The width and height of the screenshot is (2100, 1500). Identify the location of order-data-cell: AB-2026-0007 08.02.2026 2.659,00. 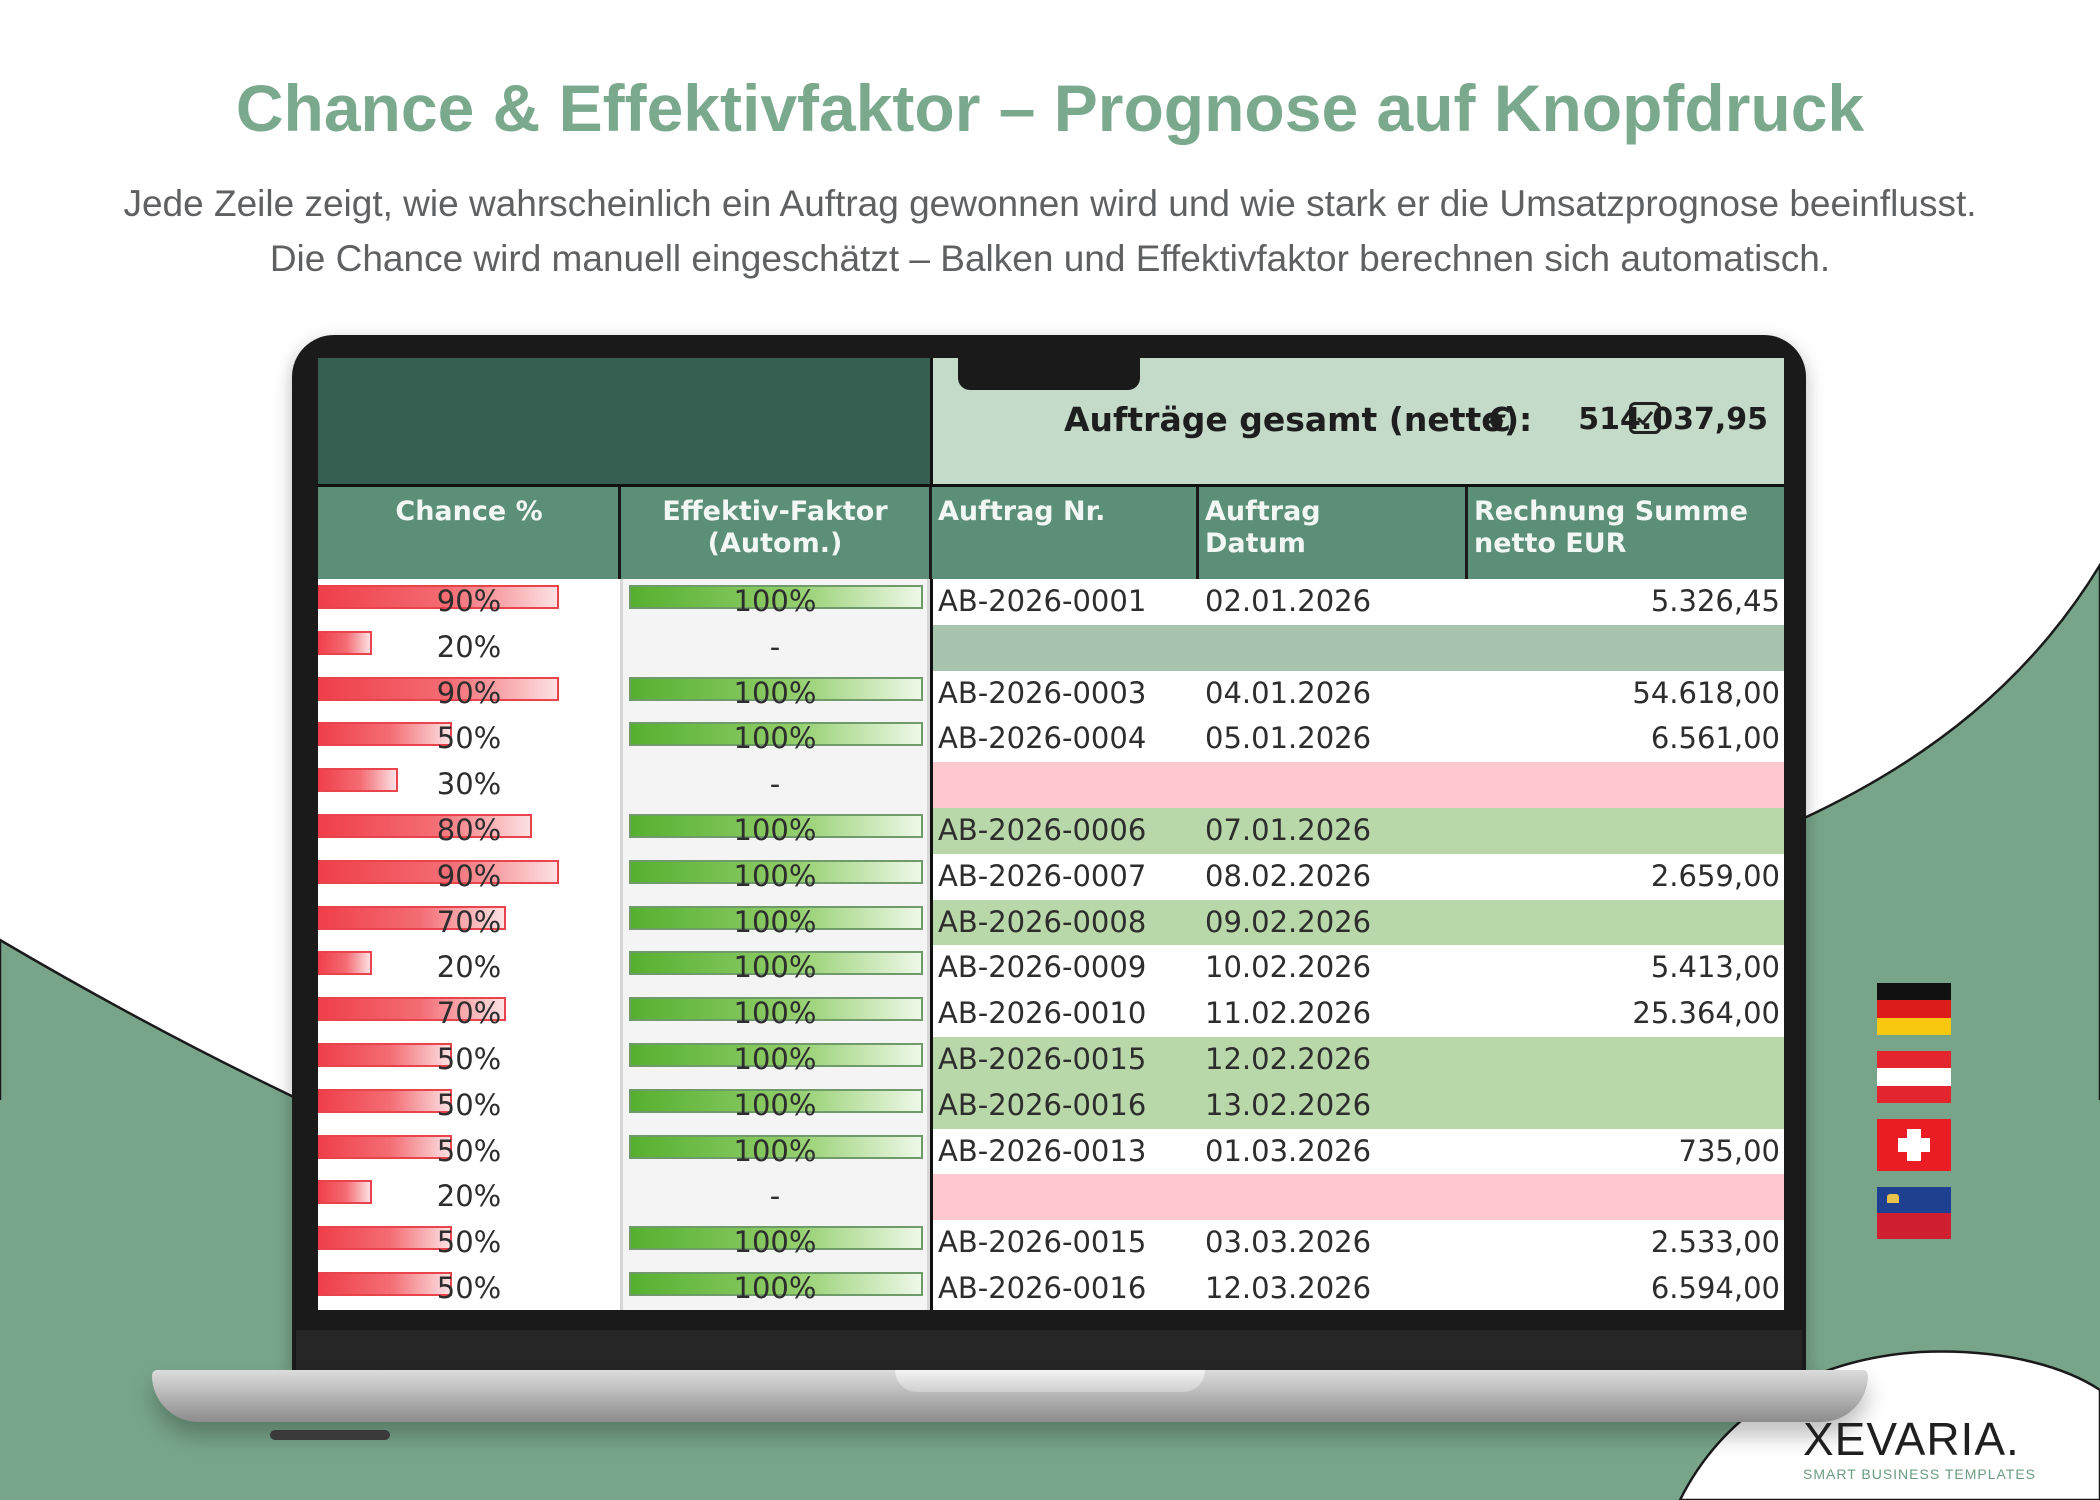
(1357, 876).